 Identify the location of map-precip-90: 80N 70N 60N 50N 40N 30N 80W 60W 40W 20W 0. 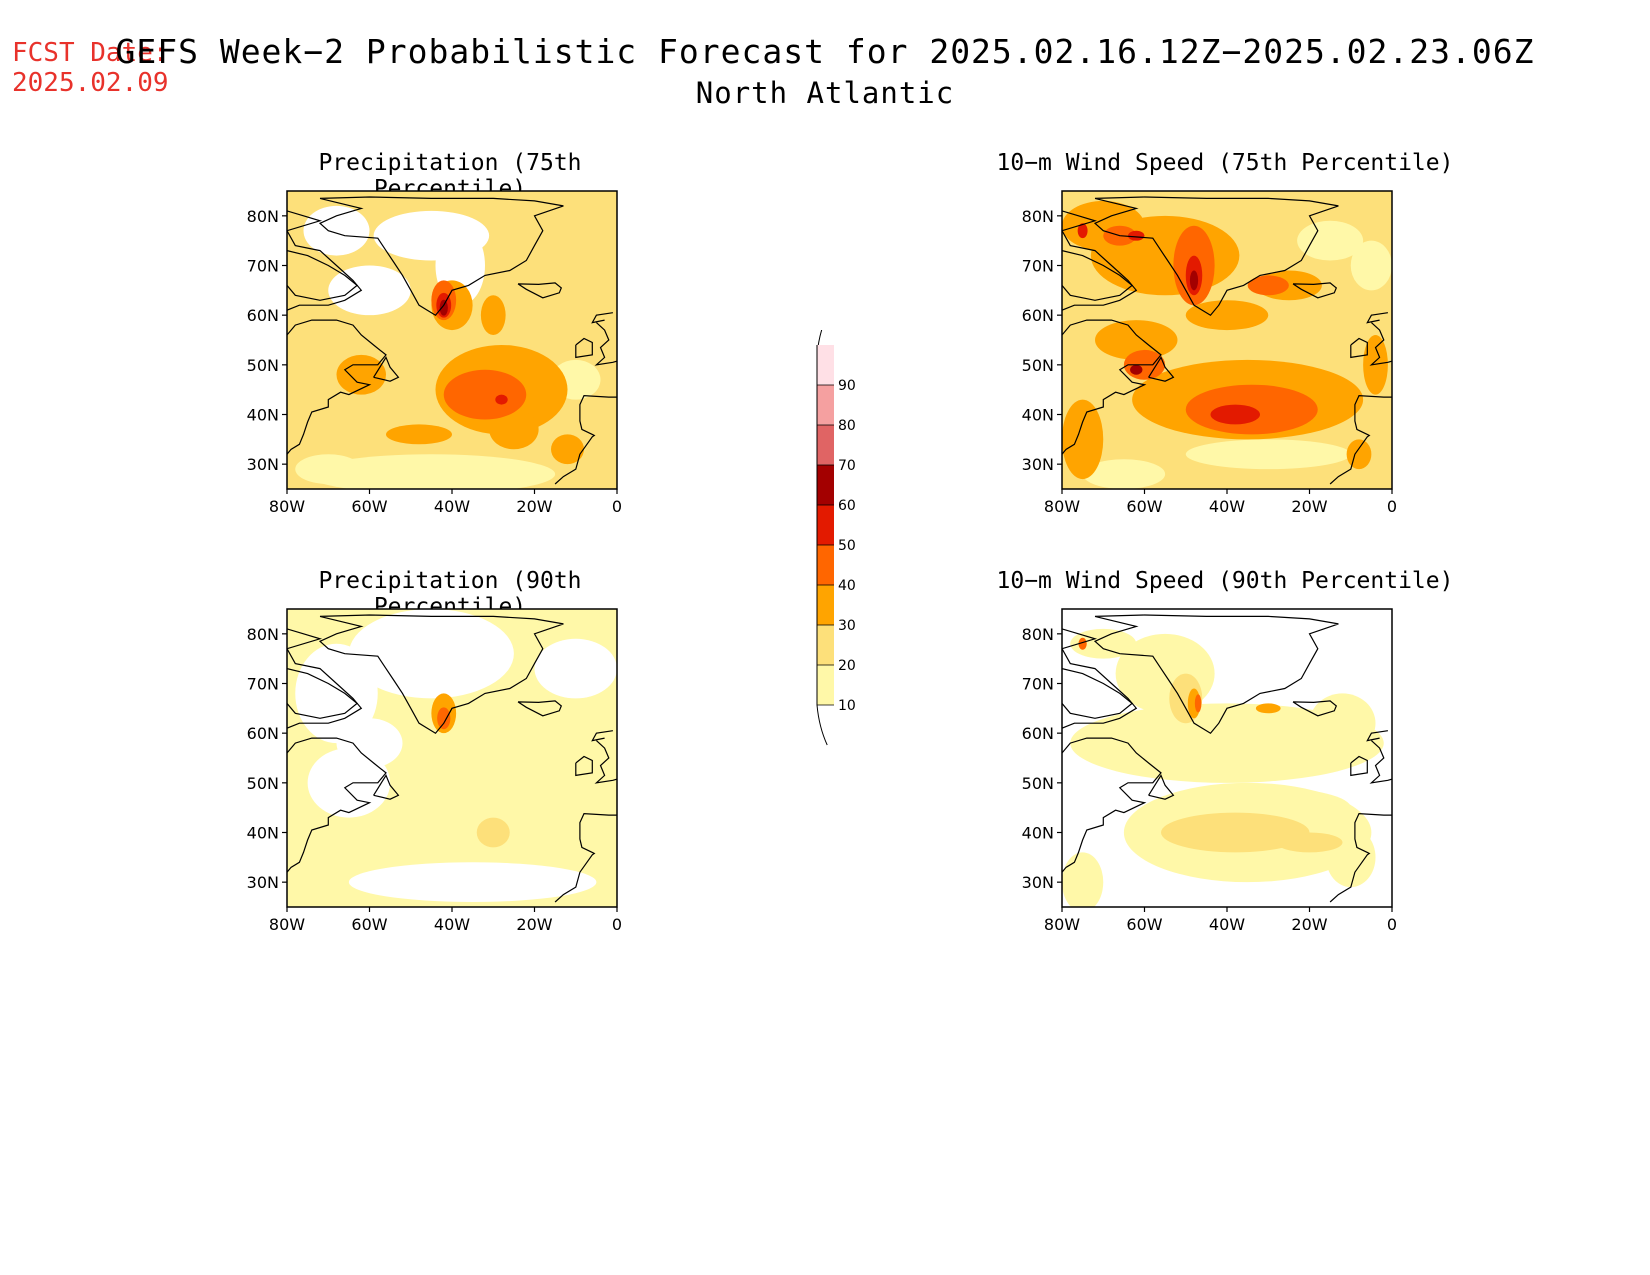
(434, 771).